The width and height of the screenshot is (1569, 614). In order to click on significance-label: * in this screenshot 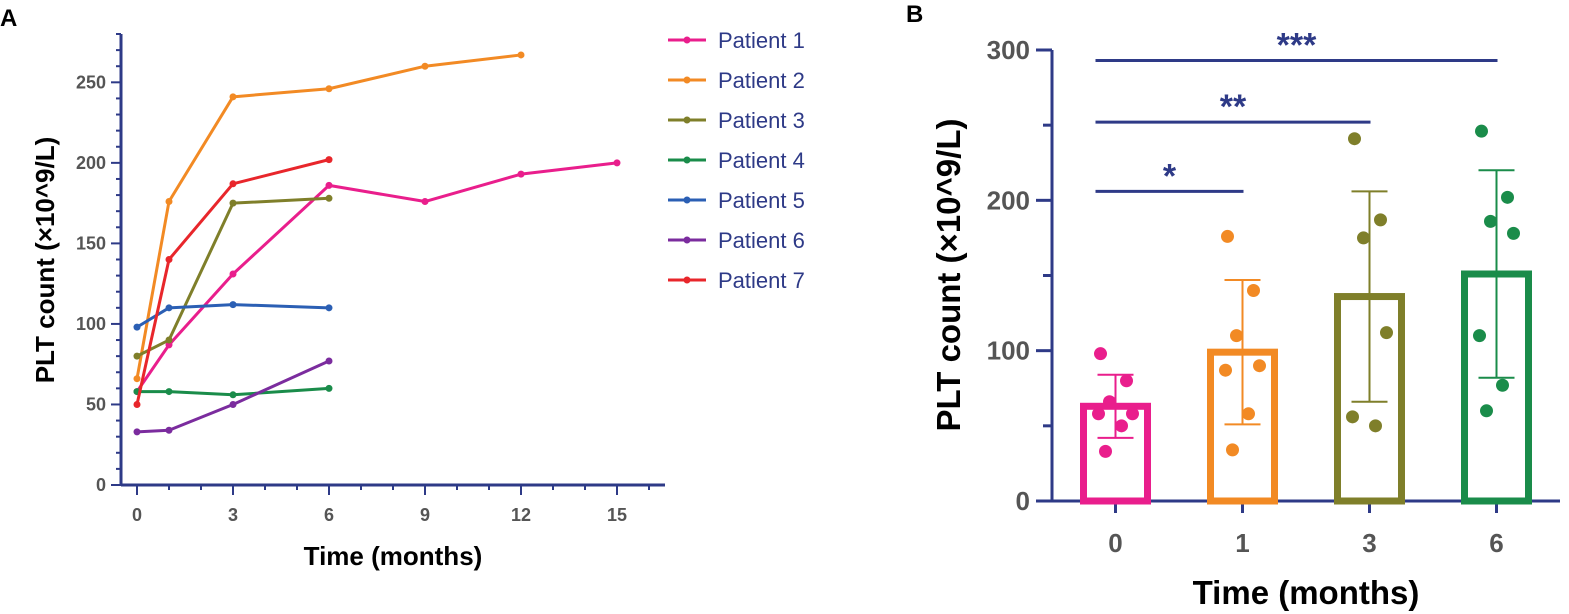, I will do `click(1170, 176)`.